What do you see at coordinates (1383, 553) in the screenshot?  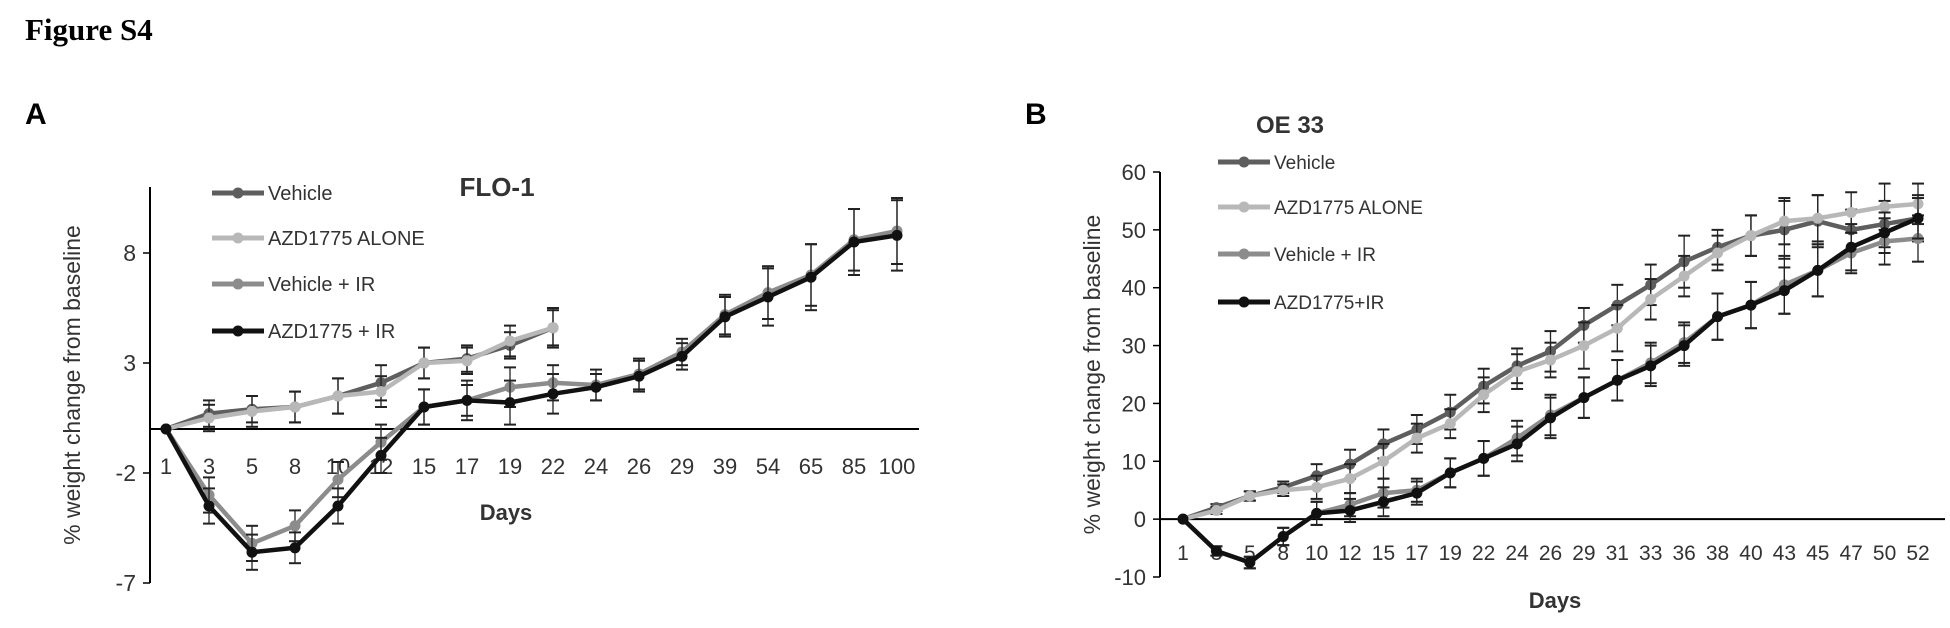 I see `x-tick-label: 15` at bounding box center [1383, 553].